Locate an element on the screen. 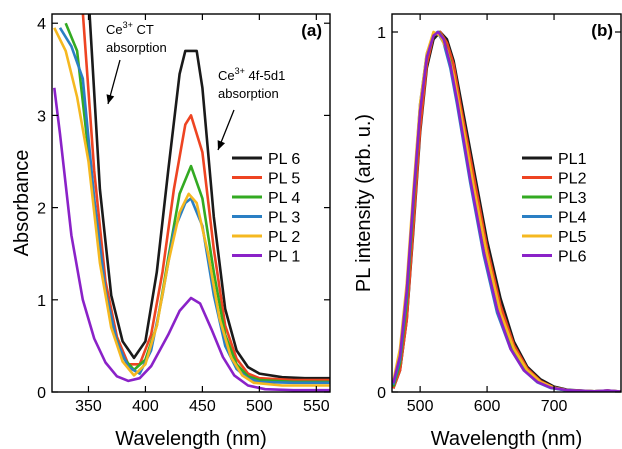  x-tick-label: 600 is located at coordinates (487, 406).